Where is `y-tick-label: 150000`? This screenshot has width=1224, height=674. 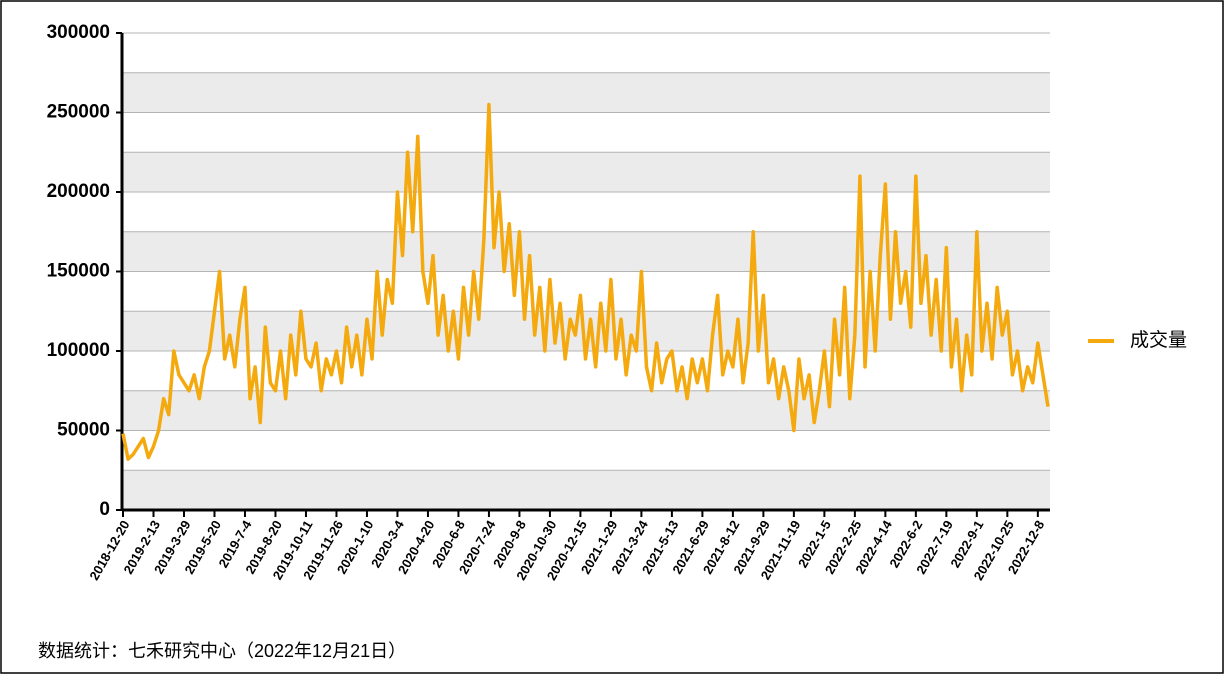
y-tick-label: 150000 is located at coordinates (78, 271).